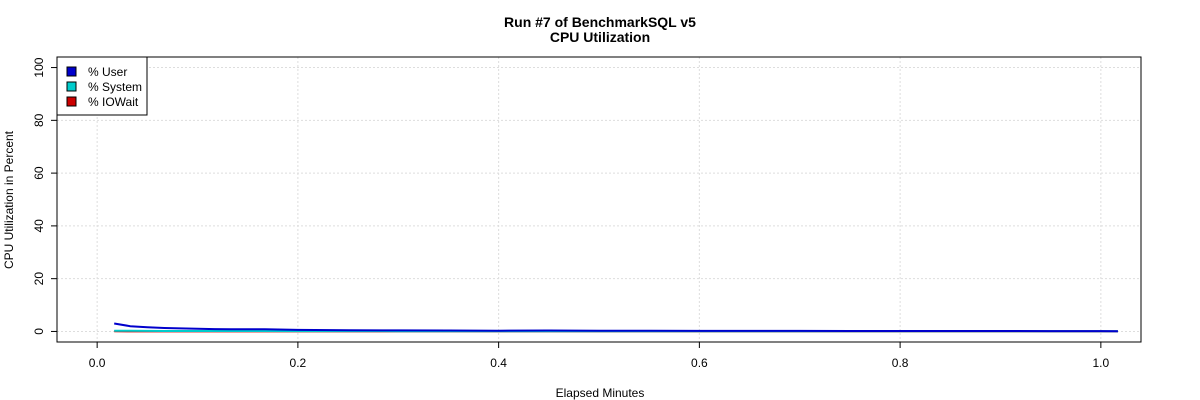 The height and width of the screenshot is (400, 1200). Describe the element at coordinates (44, 196) in the screenshot. I see `y-axis: 0 20 40 60 80 100` at that location.